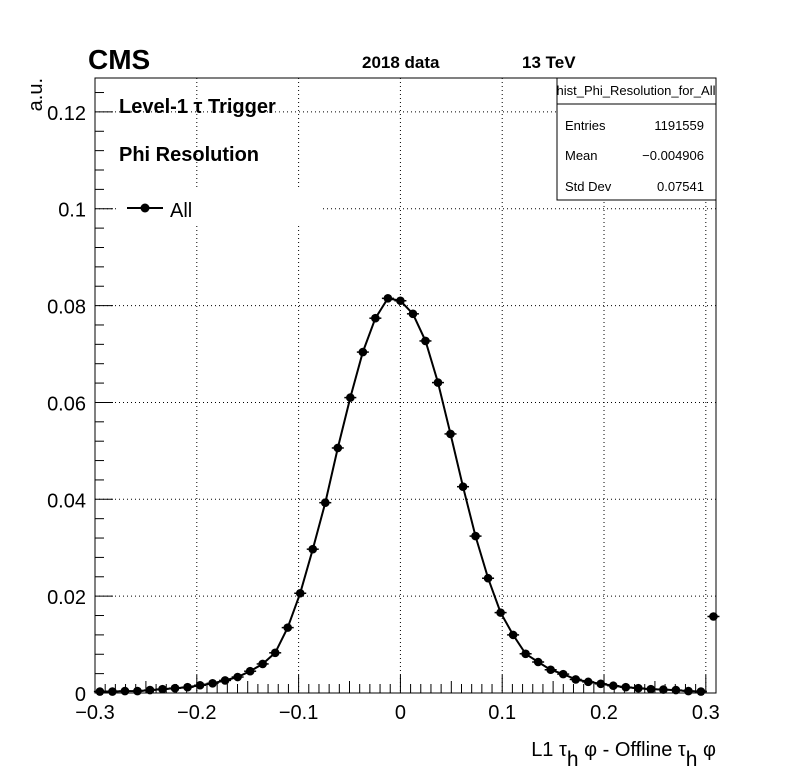 Image resolution: width=796 pixels, height=772 pixels. Describe the element at coordinates (197, 107) in the screenshot. I see `trigger-annotation: Level-1 τ Trigger` at that location.